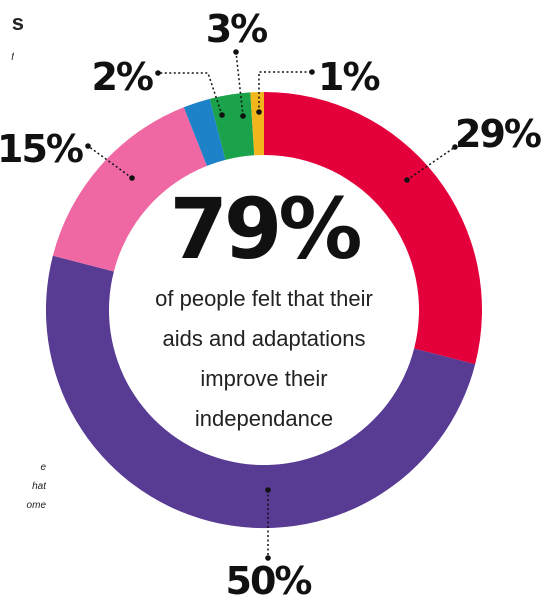 This screenshot has height=602, width=541. I want to click on slice-label: 1%, so click(348, 77).